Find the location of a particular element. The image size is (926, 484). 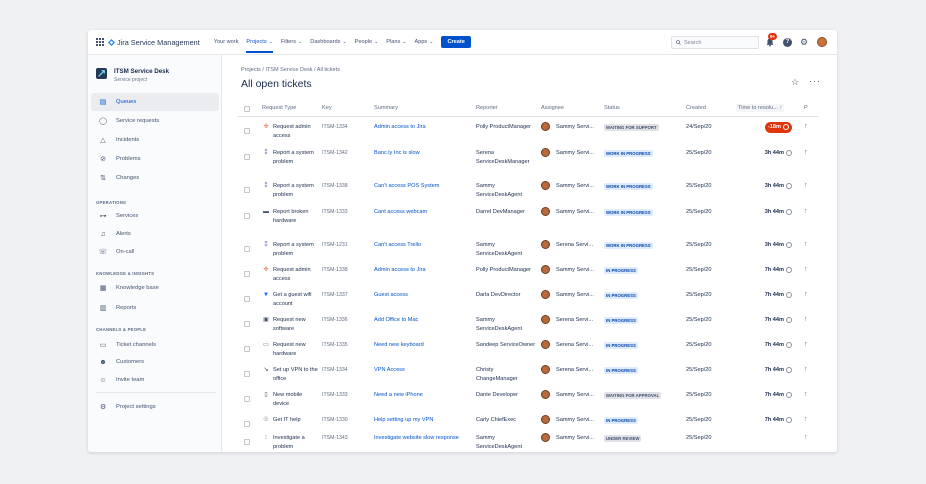

sidebar-item-changes: ⇅ Changes is located at coordinates (155, 178).